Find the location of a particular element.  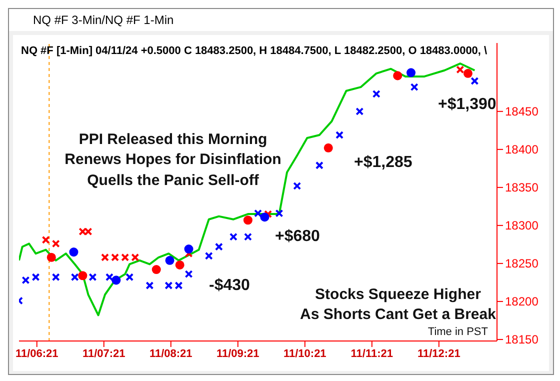

x-tick-label: 11/12:21 is located at coordinates (439, 354).